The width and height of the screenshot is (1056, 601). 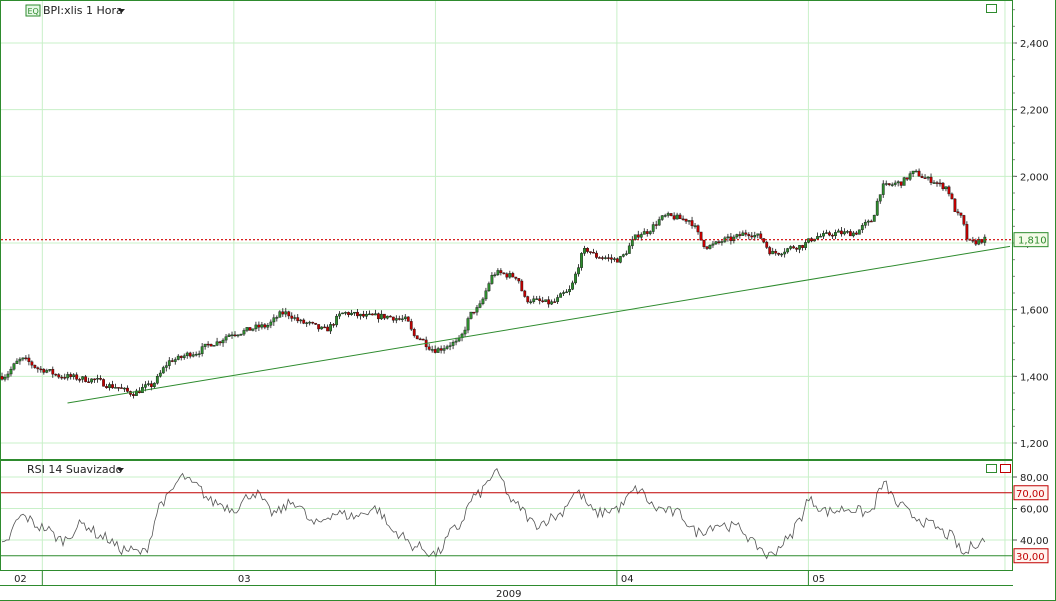 I want to click on maximize-icon, so click(x=991, y=8).